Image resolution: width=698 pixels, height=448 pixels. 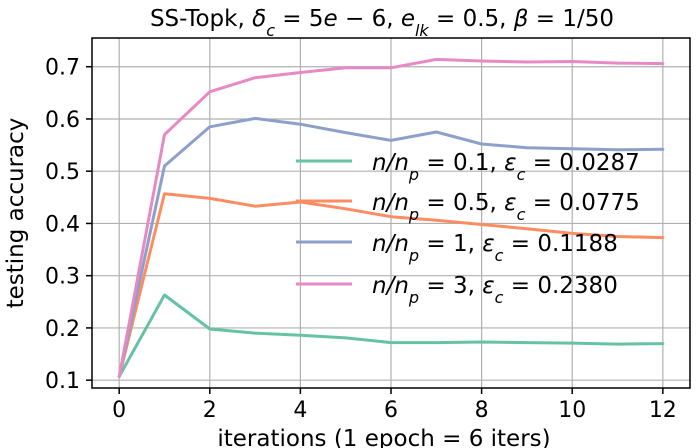 I want to click on y-tick-label-1: 0.2, so click(x=62, y=329).